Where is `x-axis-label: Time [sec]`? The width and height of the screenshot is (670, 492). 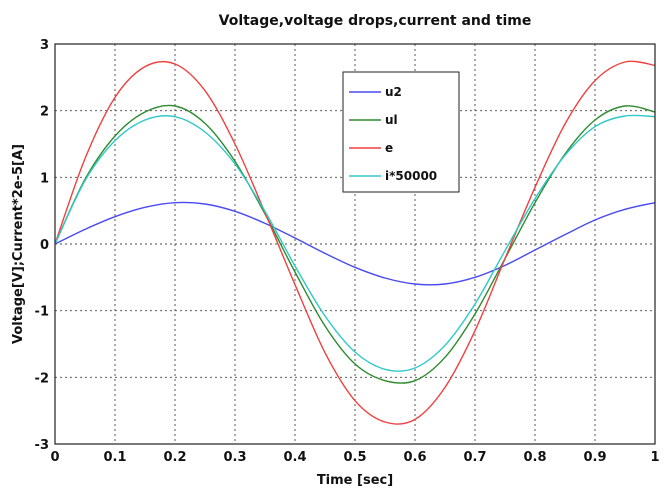 x-axis-label: Time [sec] is located at coordinates (355, 480).